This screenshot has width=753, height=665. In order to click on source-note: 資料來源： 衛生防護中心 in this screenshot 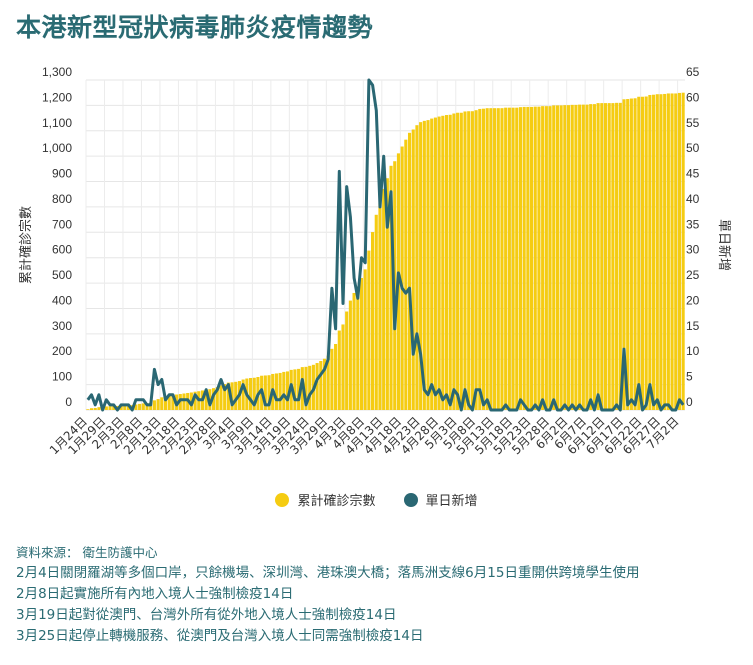, I will do `click(87, 552)`.